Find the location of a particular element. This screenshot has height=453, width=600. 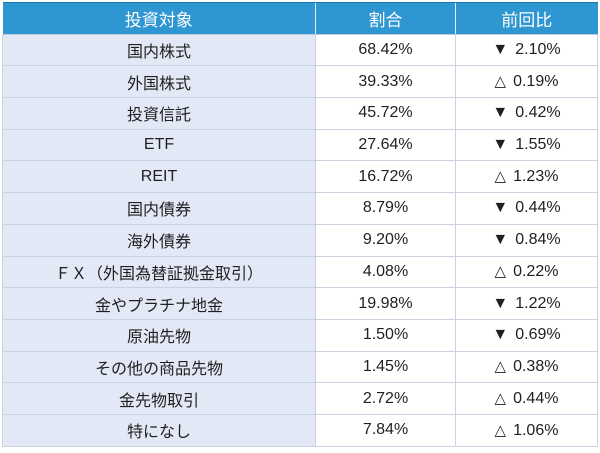

table-row: ETF 27.64% ▼ 1.55% is located at coordinates (300, 145).